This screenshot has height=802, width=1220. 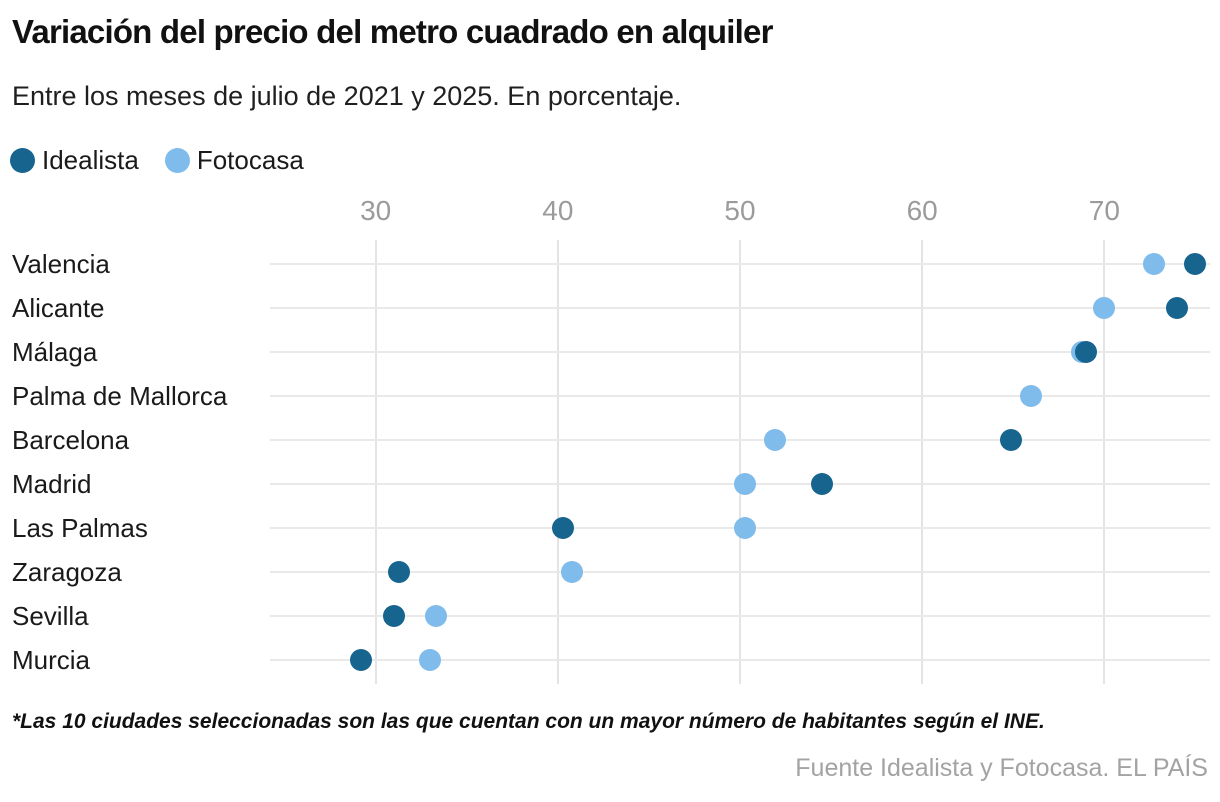 What do you see at coordinates (120, 396) in the screenshot?
I see `row-label: Palma de Mallorca` at bounding box center [120, 396].